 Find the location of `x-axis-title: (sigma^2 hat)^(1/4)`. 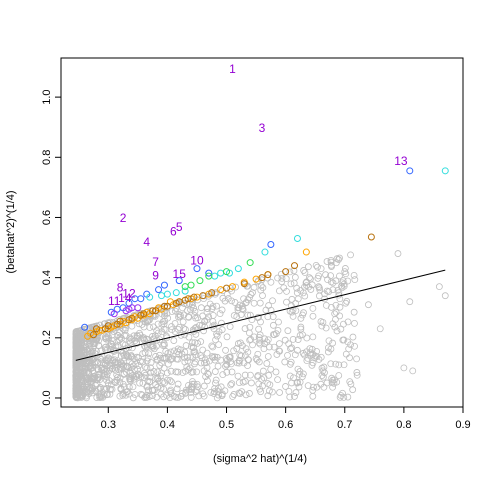

x-axis-title: (sigma^2 hat)^(1/4) is located at coordinates (260, 459).